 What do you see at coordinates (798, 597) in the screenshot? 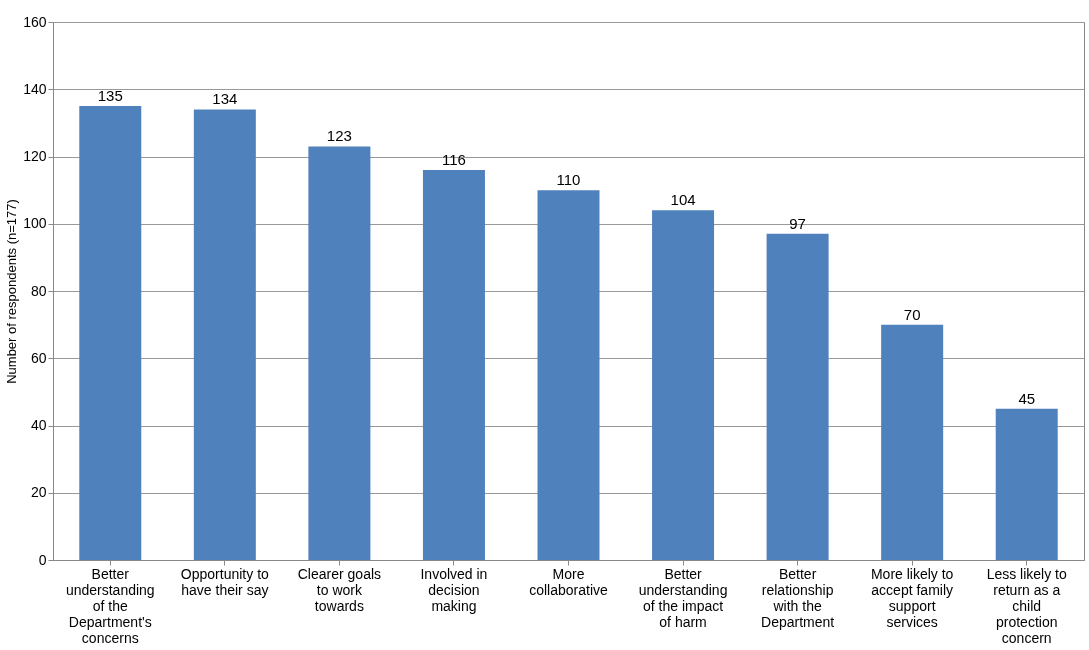
I see `x-tick-label: Better relationship with the Department` at bounding box center [798, 597].